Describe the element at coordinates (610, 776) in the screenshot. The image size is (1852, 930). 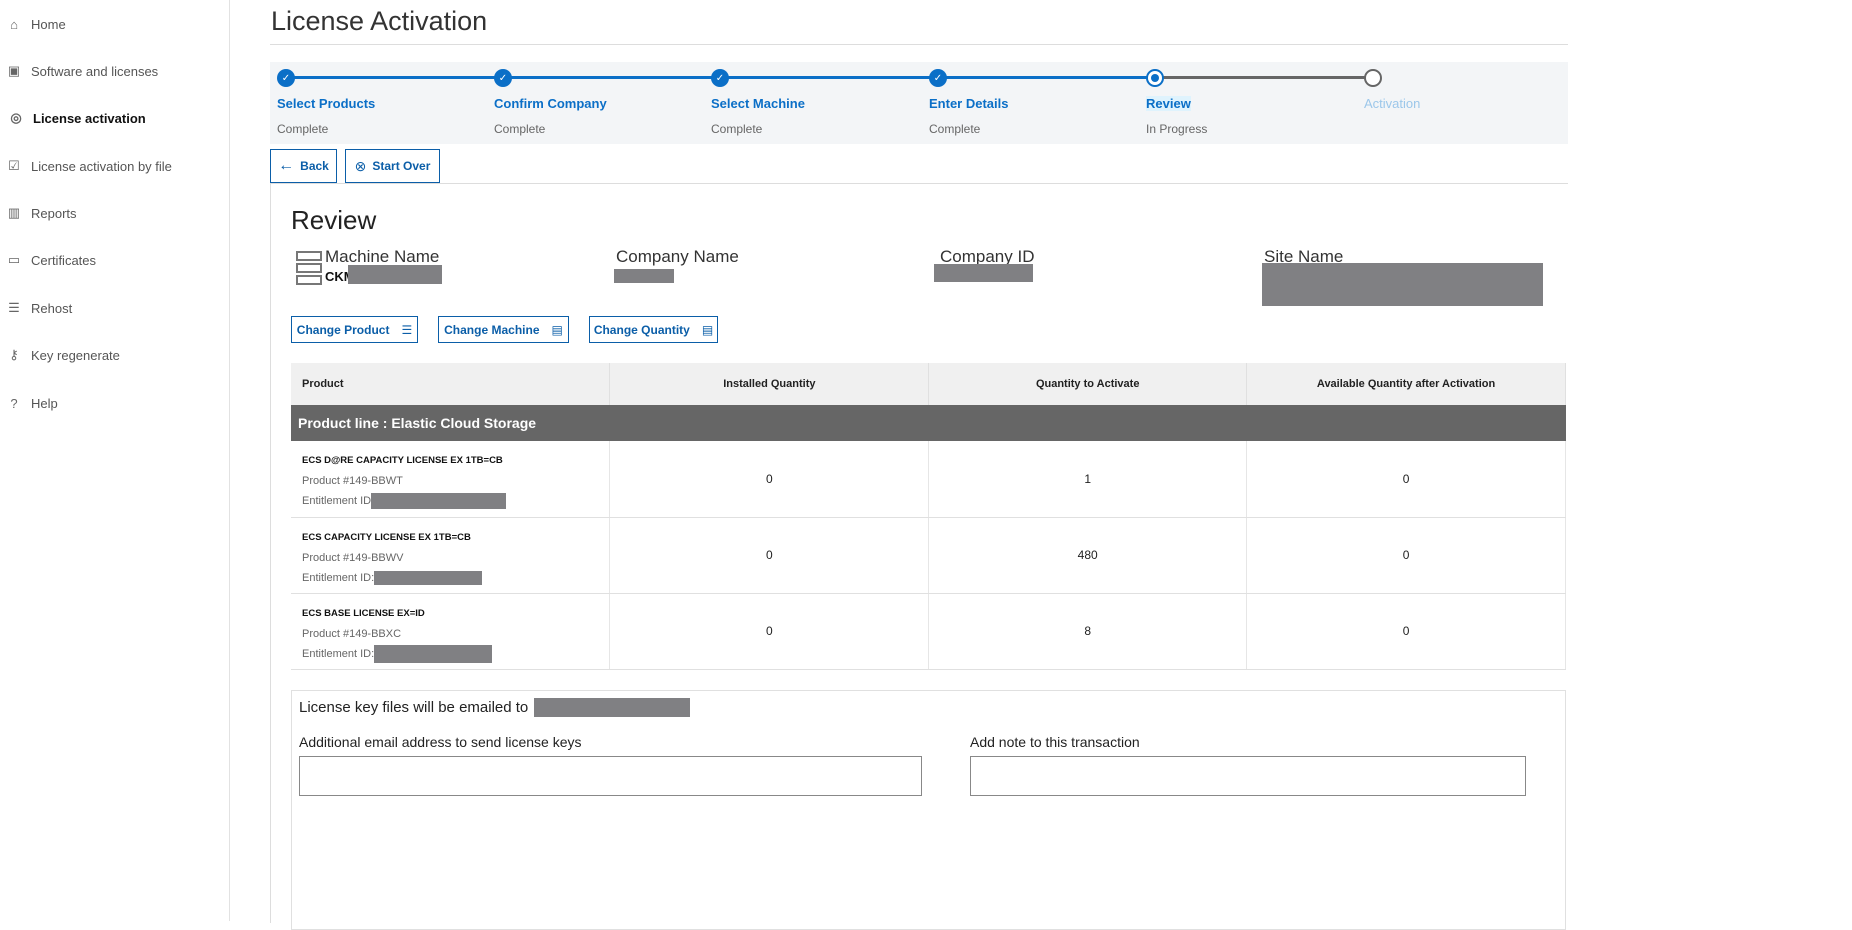
I see `additional-email-input` at that location.